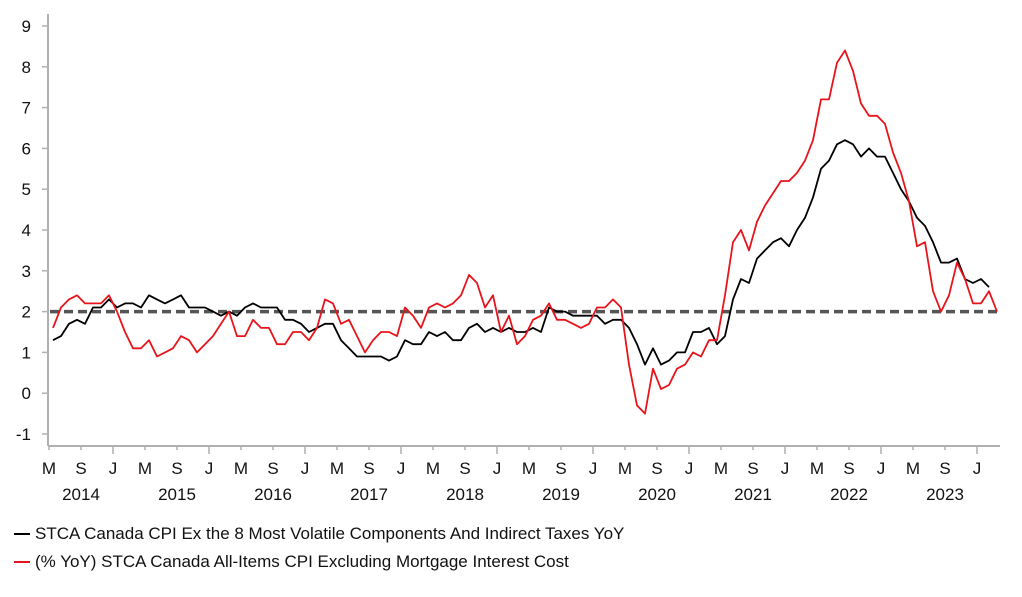 This screenshot has width=1022, height=597. Describe the element at coordinates (753, 494) in the screenshot. I see `x-year-label: 2021` at that location.